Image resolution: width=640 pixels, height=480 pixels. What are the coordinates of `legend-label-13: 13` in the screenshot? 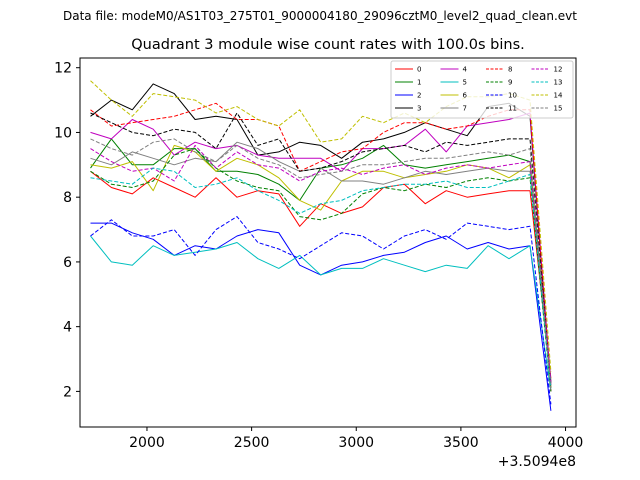 It's located at (558, 83).